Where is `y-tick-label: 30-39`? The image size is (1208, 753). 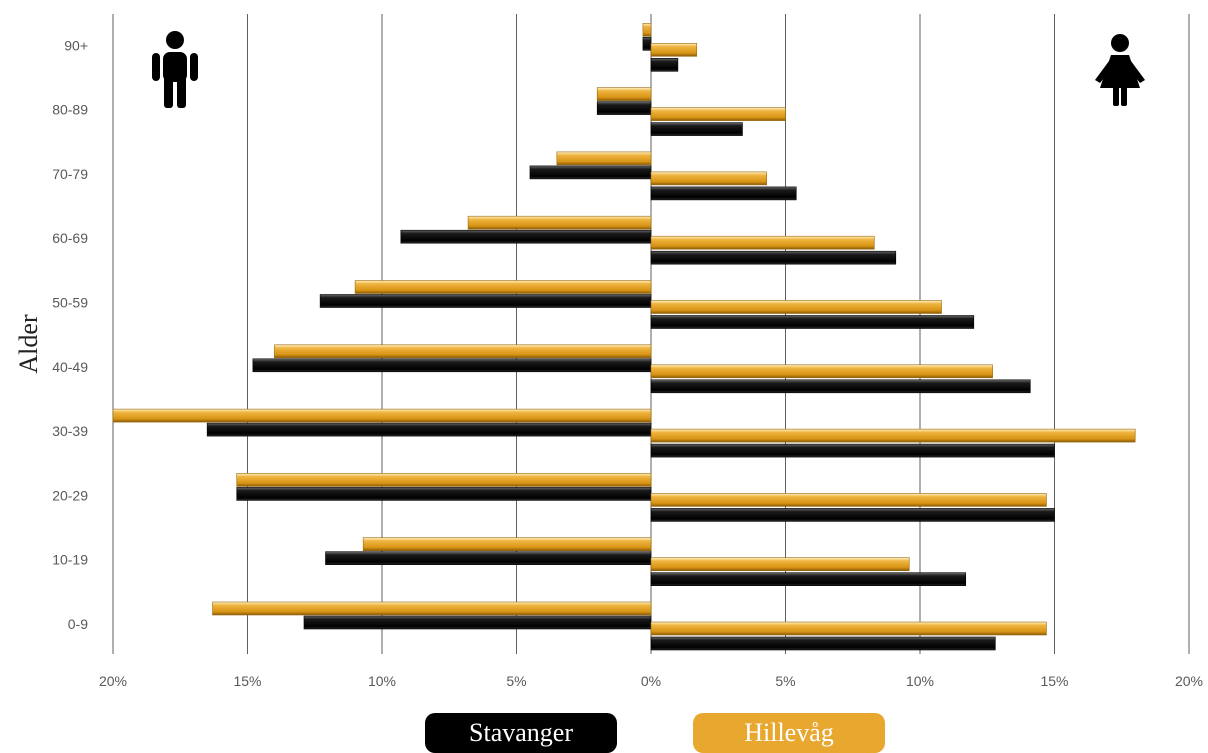 y-tick-label: 30-39 is located at coordinates (70, 431).